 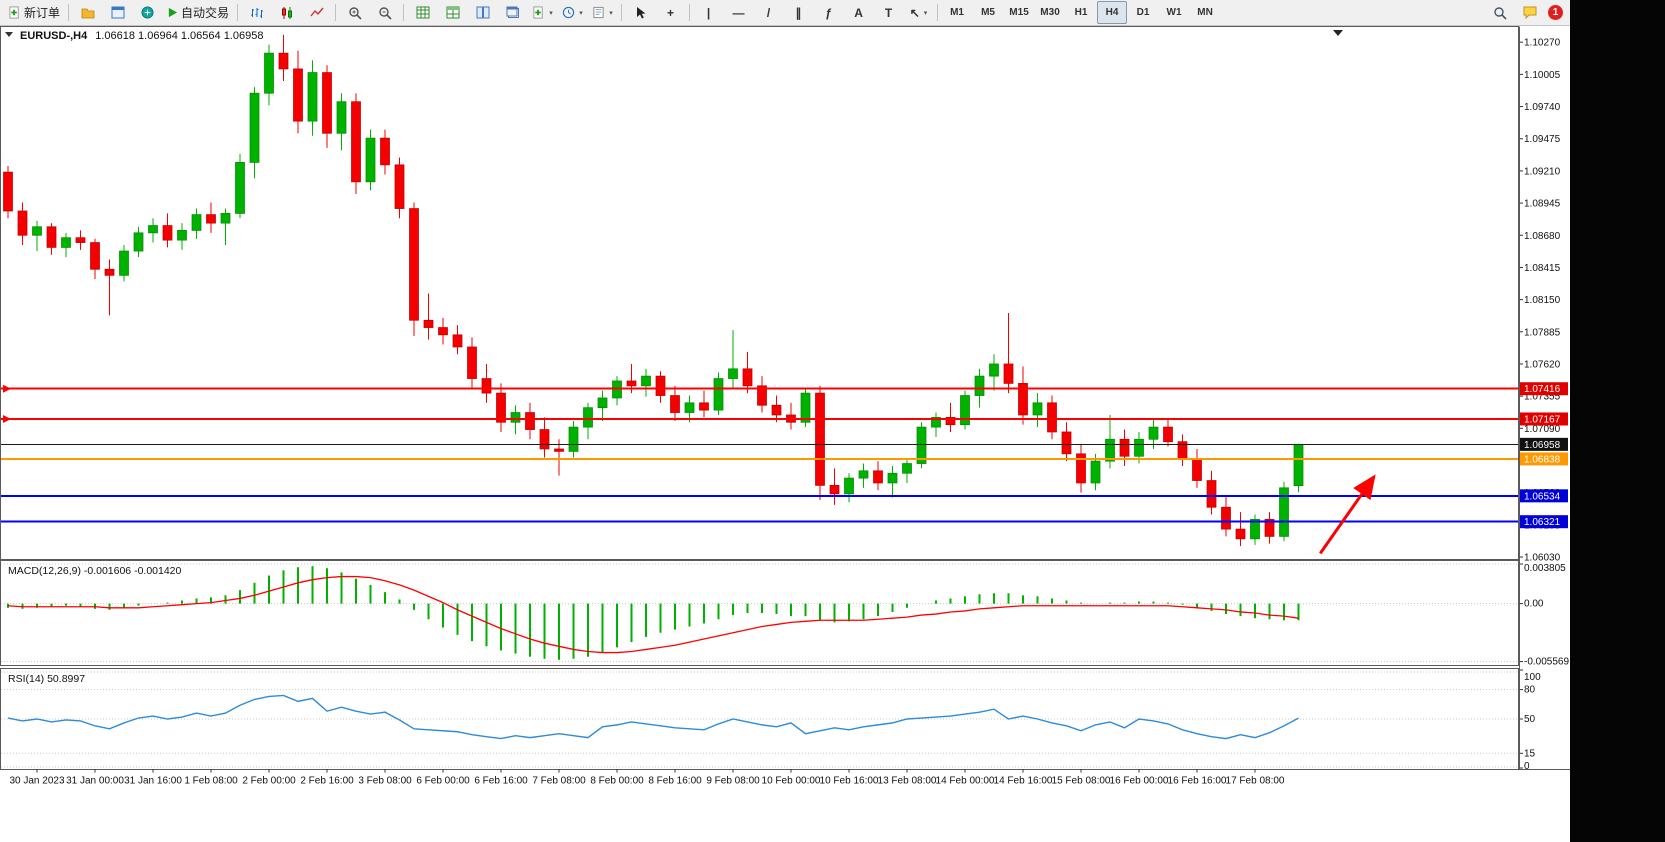 I want to click on periods-button: ▾, so click(x=572, y=12).